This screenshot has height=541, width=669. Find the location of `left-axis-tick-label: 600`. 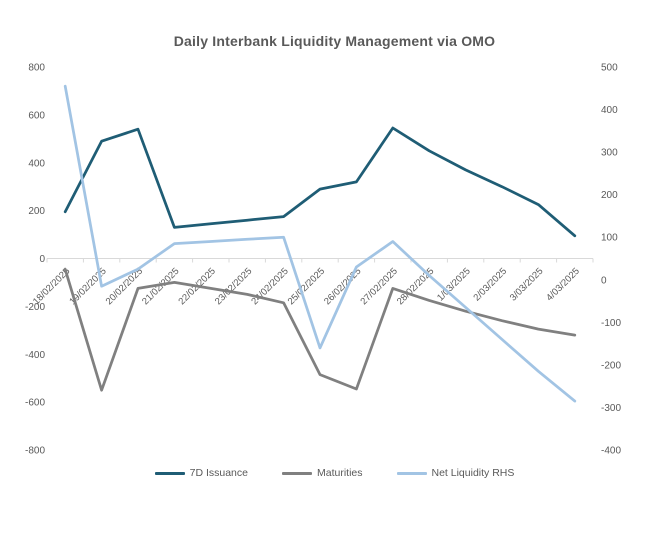

left-axis-tick-label: 600 is located at coordinates (36, 115).